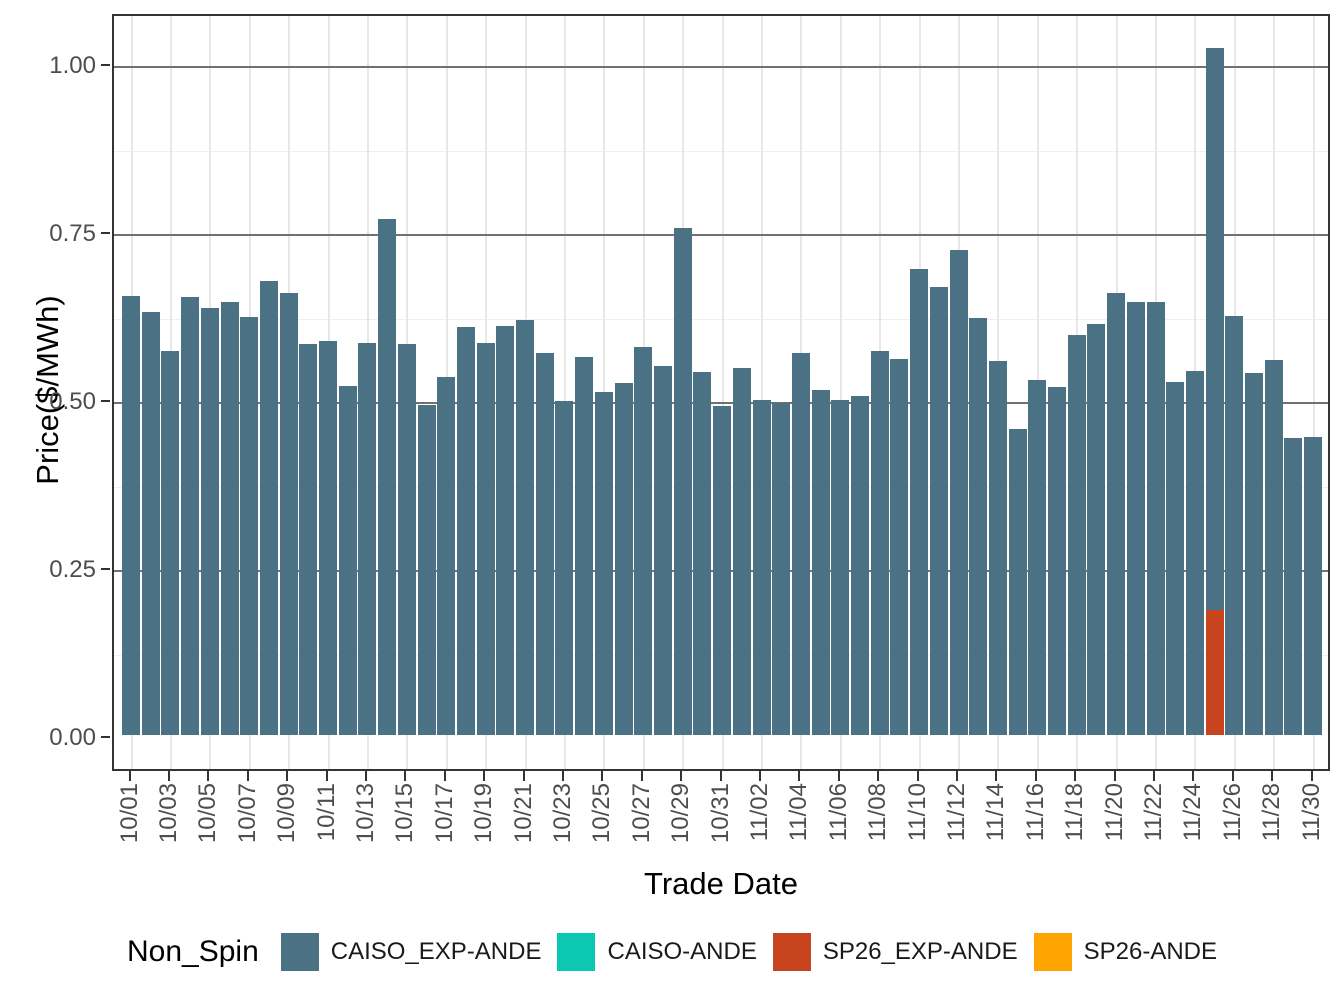 This screenshot has width=1344, height=1008. What do you see at coordinates (192, 951) in the screenshot?
I see `legend-title: Non_Spin` at bounding box center [192, 951].